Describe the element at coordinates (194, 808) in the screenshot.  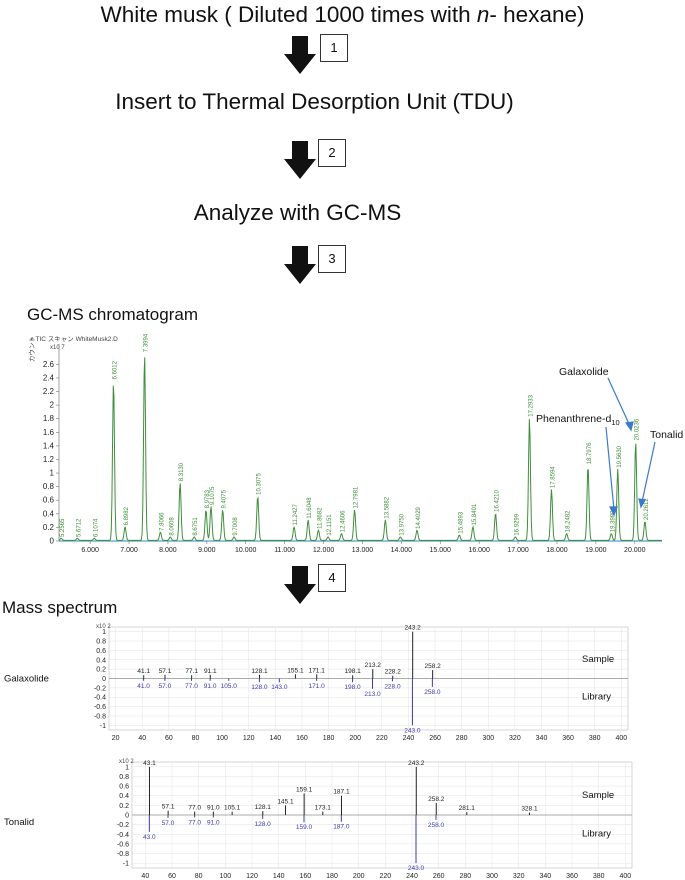
I see `sample-peak-label: 77.0` at that location.